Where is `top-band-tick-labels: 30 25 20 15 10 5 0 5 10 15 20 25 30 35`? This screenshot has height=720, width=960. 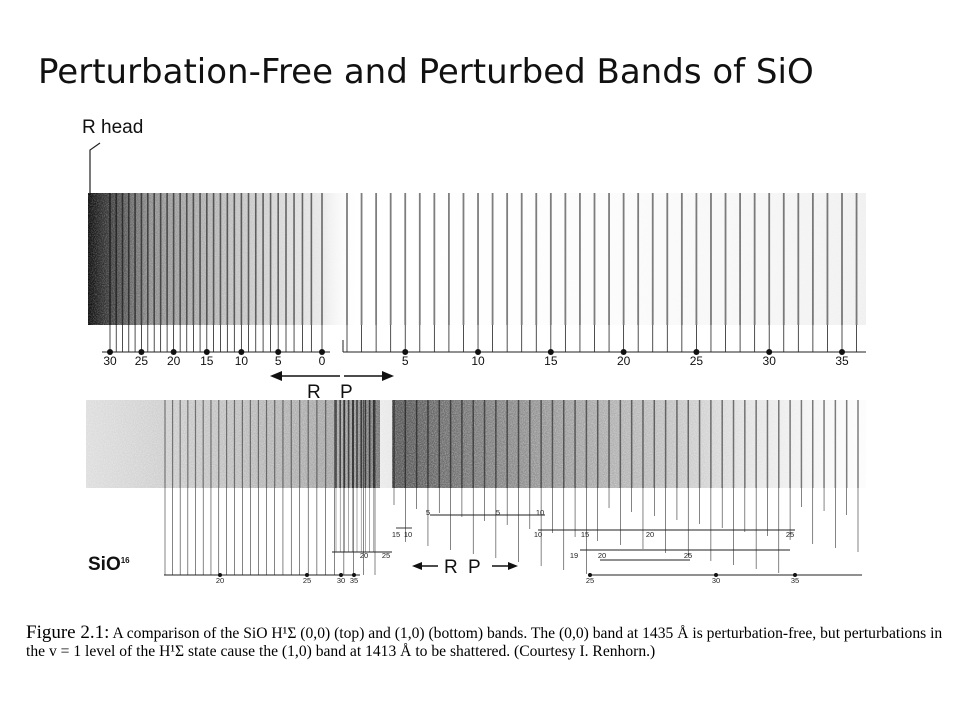
top-band-tick-labels: 30 25 20 15 10 5 0 5 10 15 20 25 30 35 is located at coordinates (476, 358).